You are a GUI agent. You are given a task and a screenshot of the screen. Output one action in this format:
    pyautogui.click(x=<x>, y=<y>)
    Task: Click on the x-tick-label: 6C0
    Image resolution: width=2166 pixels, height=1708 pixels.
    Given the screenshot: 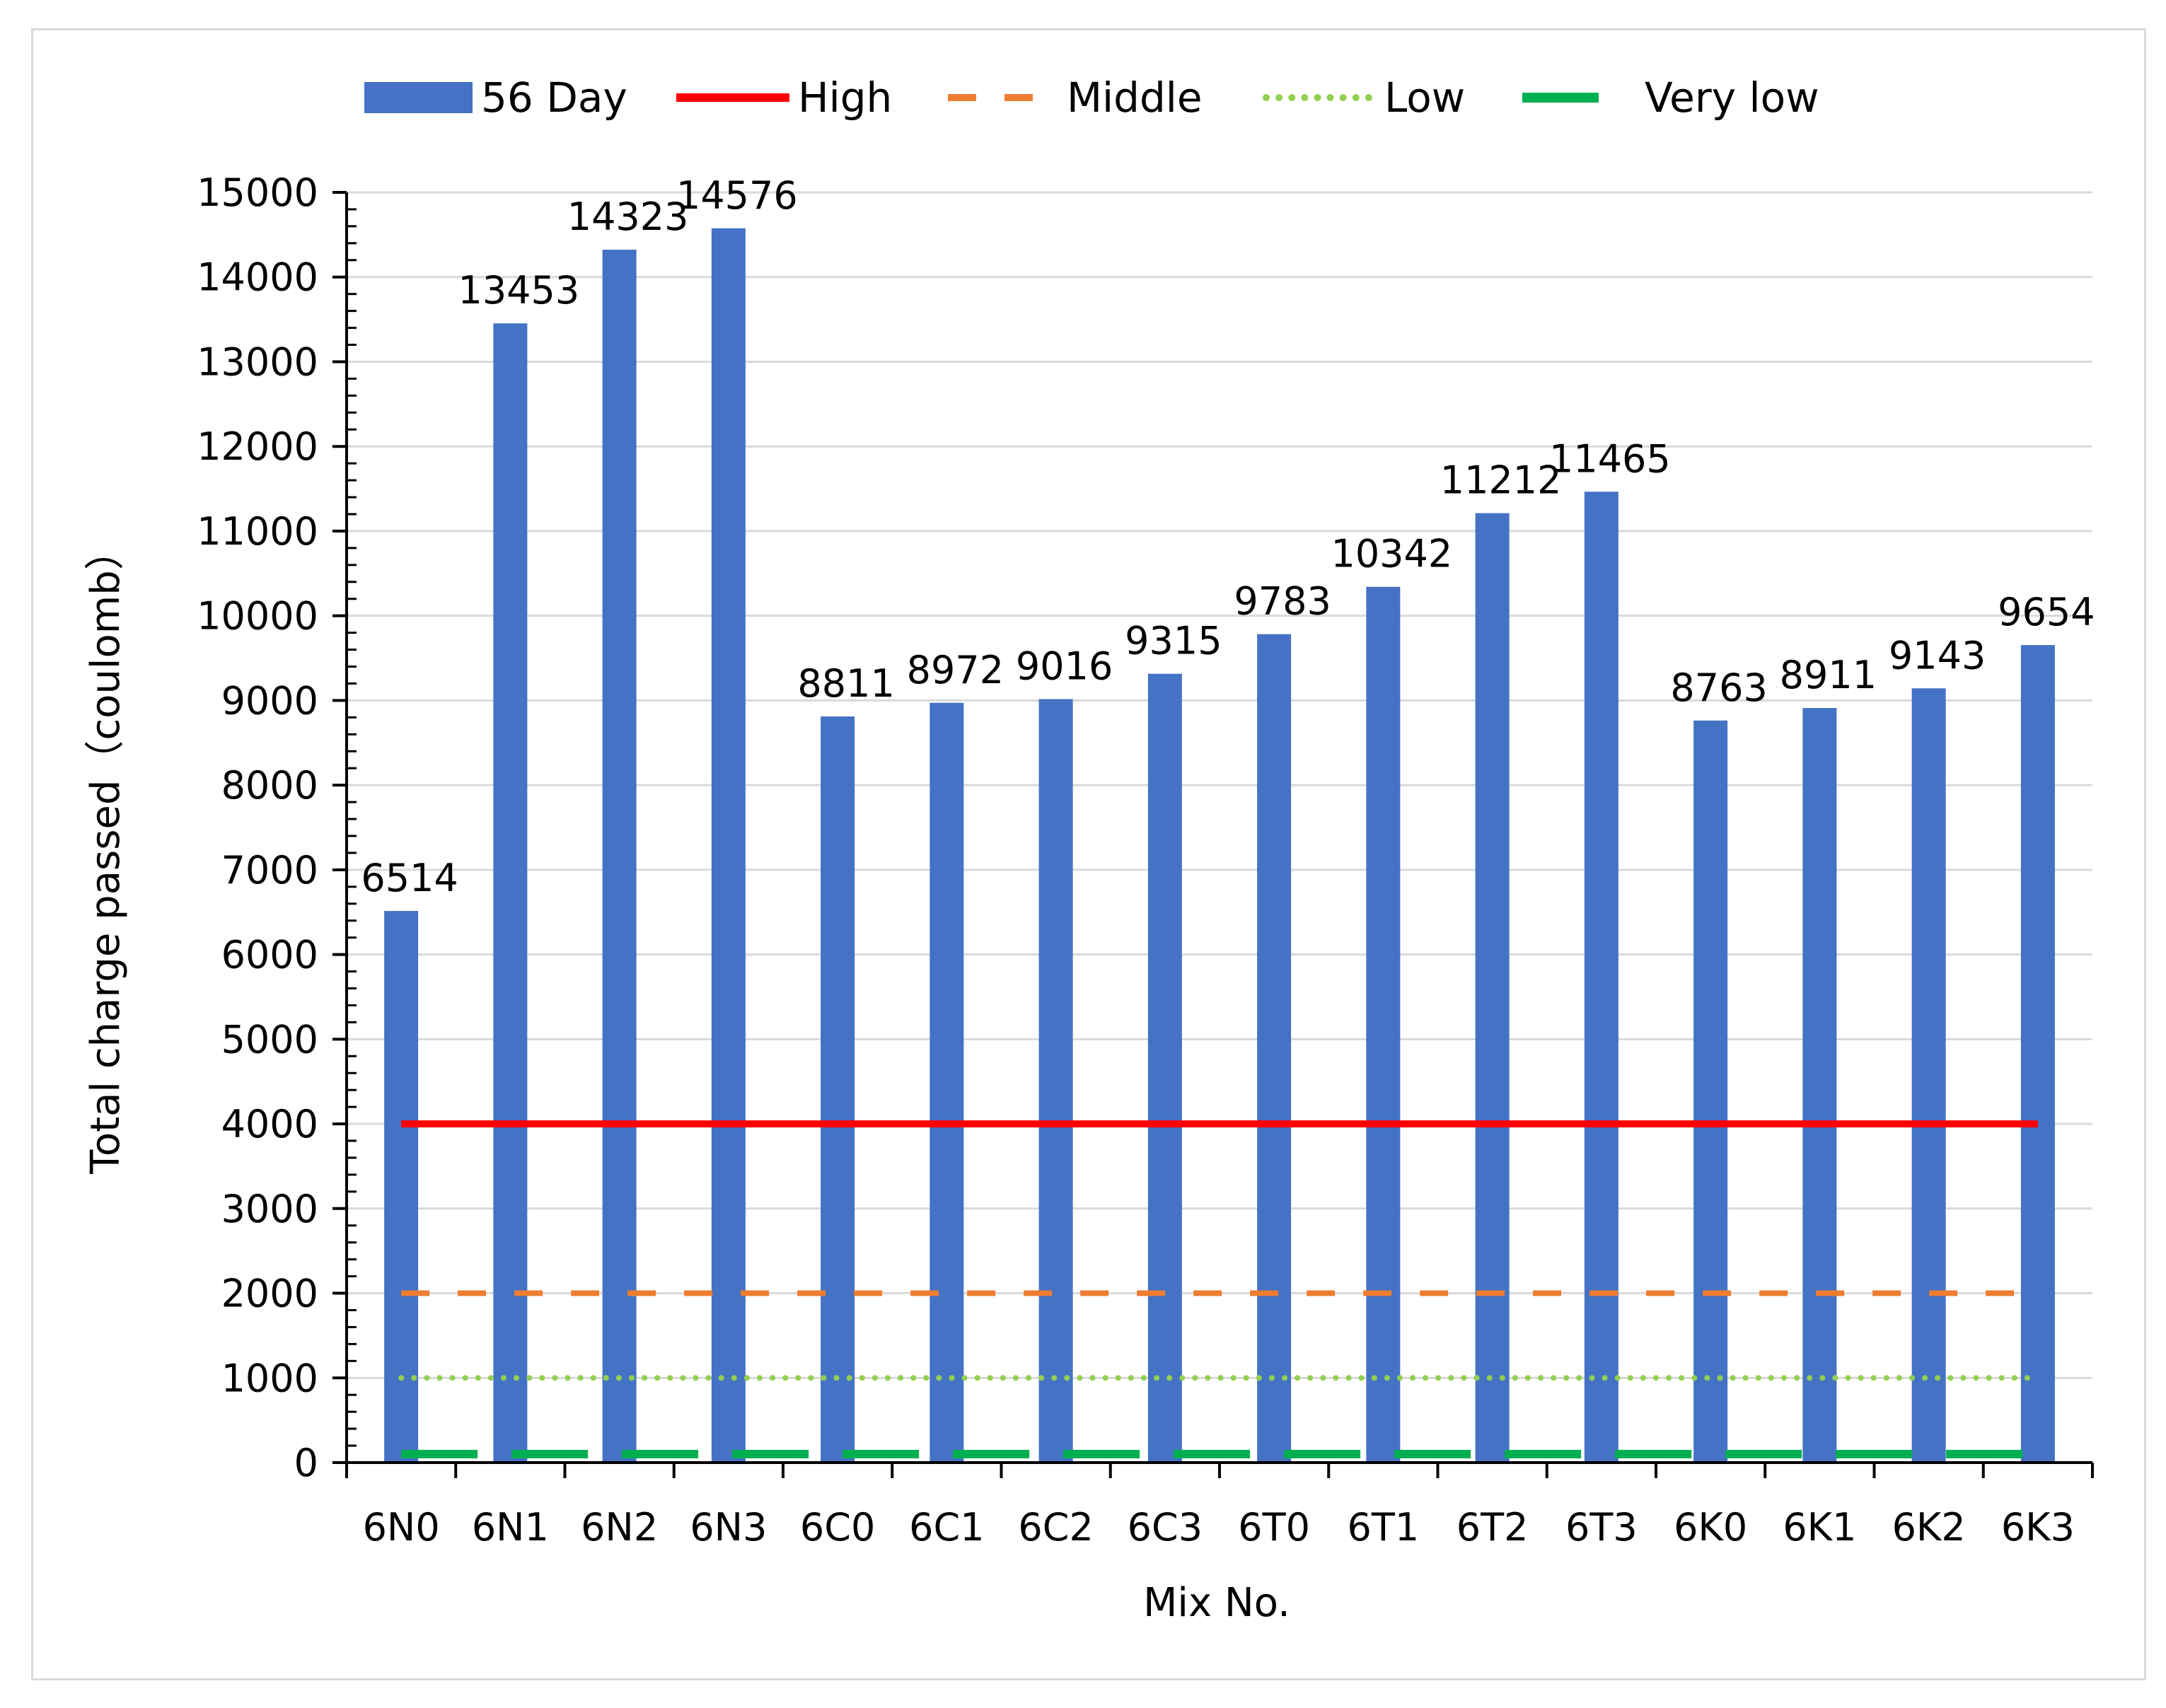 What is the action you would take?
    pyautogui.click(x=838, y=1527)
    